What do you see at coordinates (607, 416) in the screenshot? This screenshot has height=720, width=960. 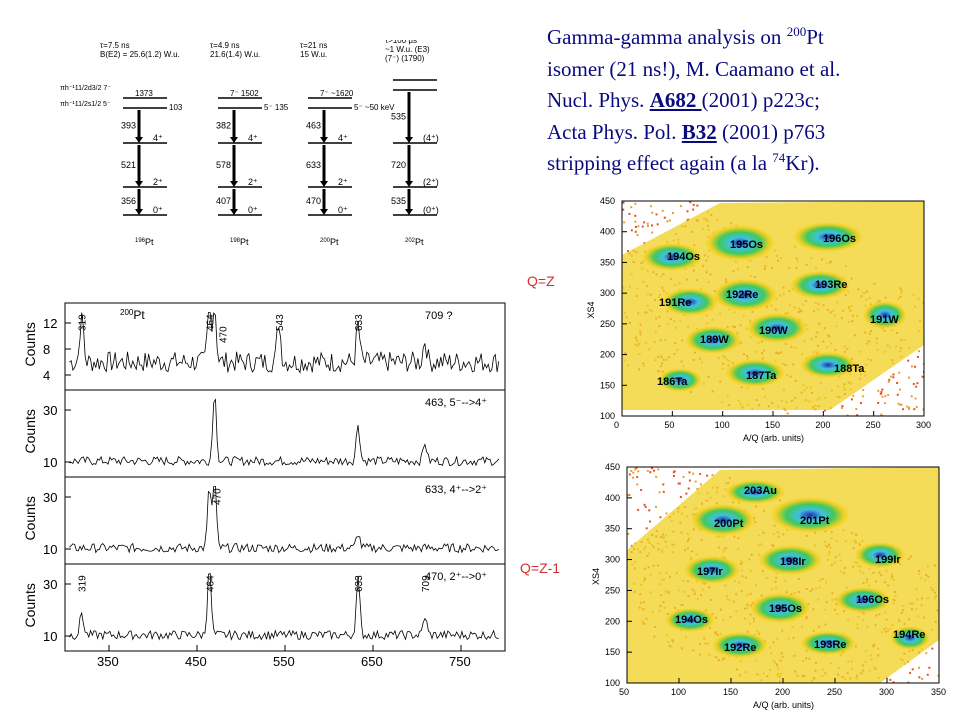 I see `y-tick-label: 100` at bounding box center [607, 416].